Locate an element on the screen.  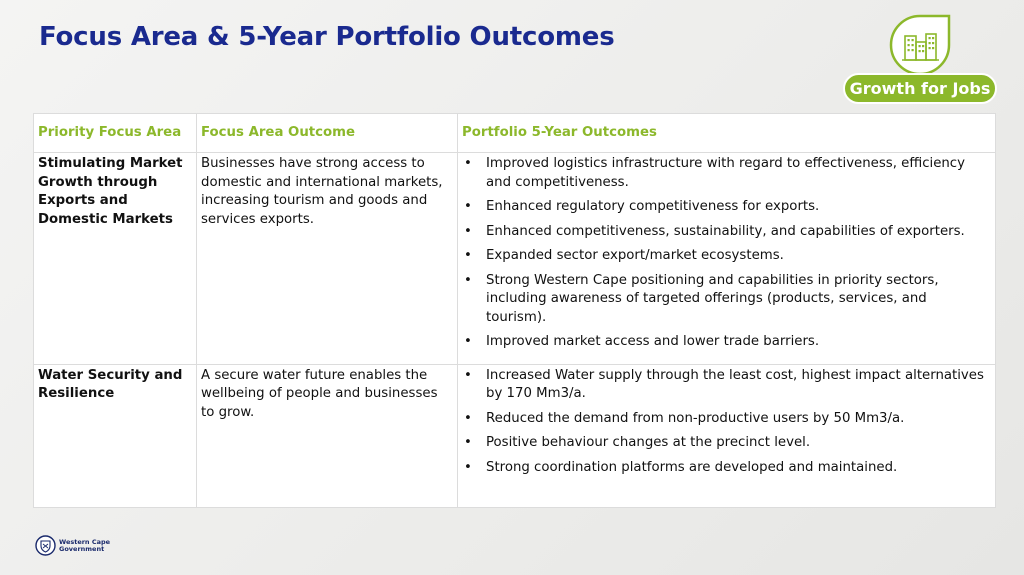
header-portfolio-outcomes: Portfolio 5-Year Outcomes is located at coordinates (726, 133).